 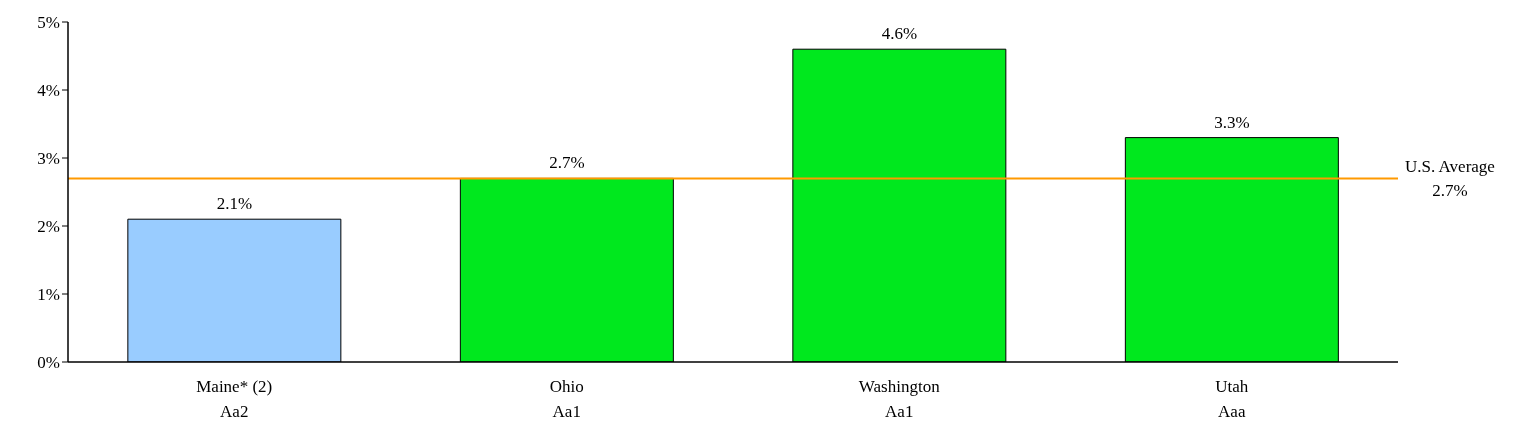 I want to click on ref-line-label: U.S. Average 2.7%, so click(x=1450, y=179).